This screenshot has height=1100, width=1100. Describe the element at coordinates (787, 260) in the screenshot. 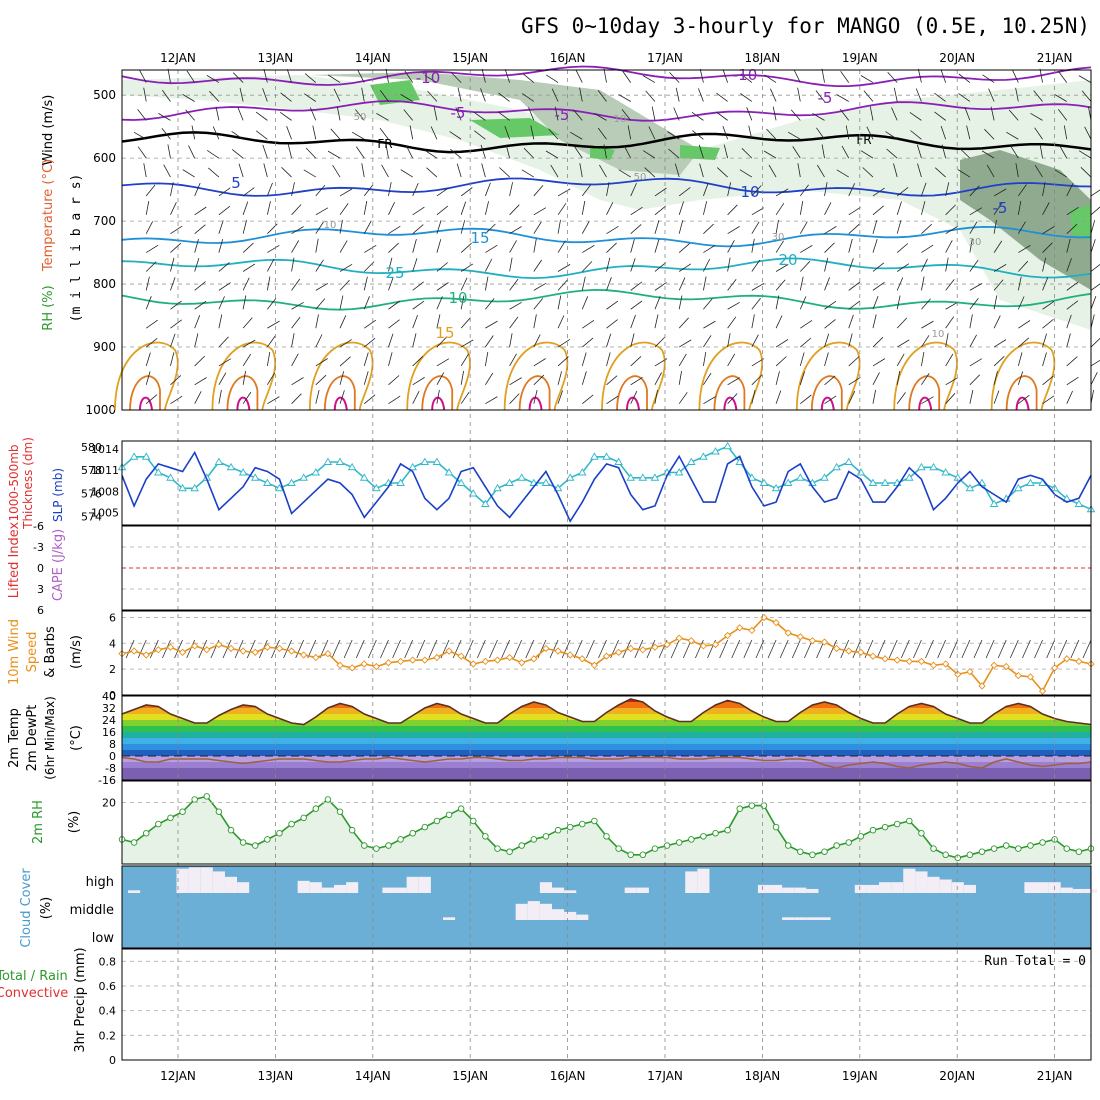

I see `temperature-contour-label: 20` at that location.